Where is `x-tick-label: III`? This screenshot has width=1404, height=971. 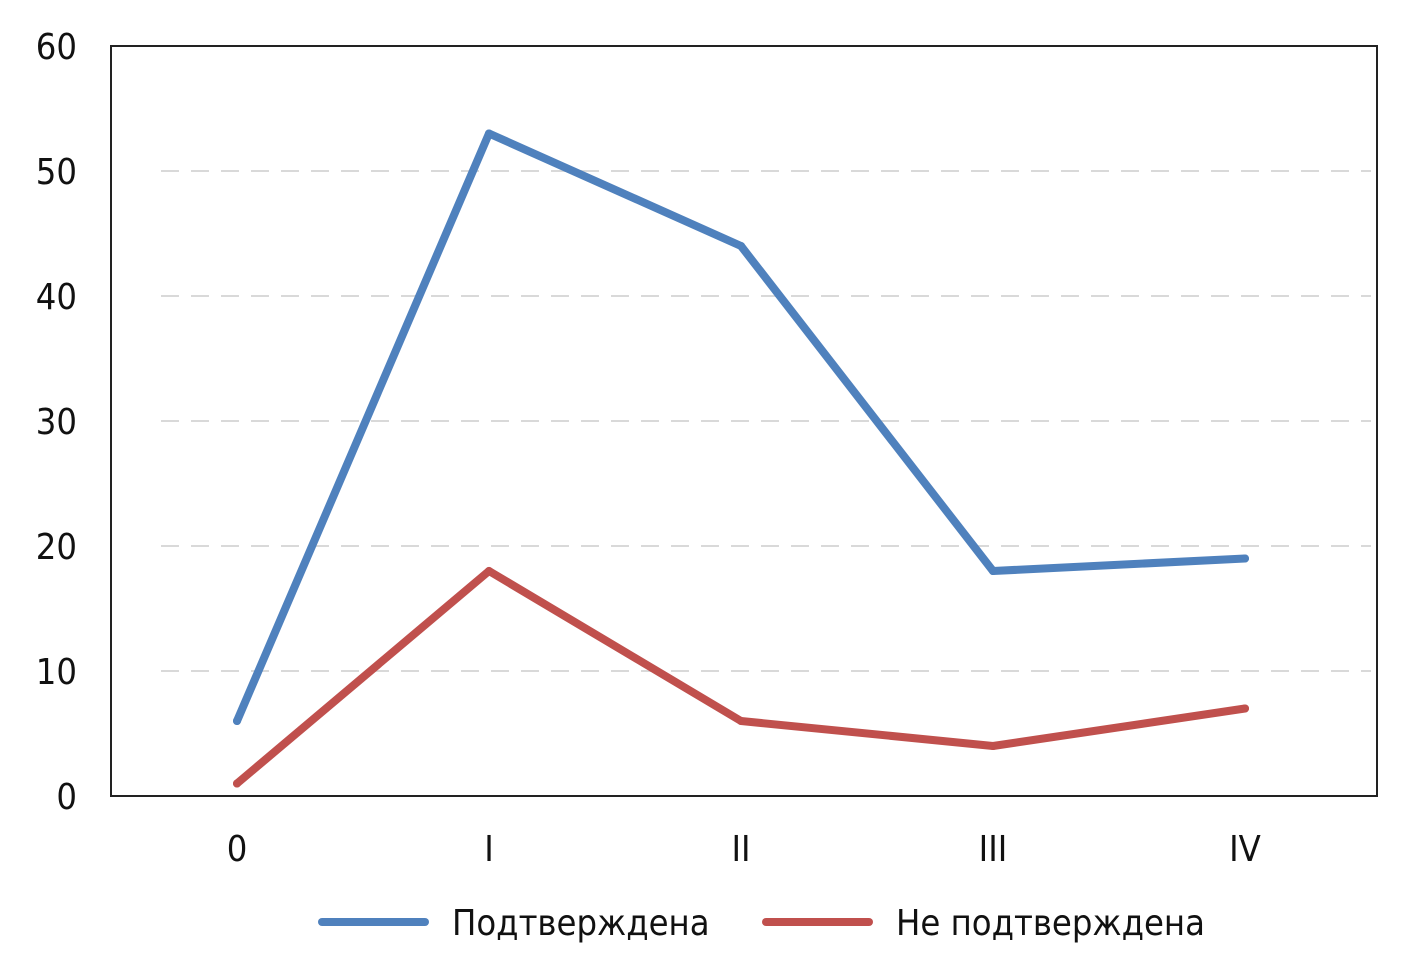 x-tick-label: III is located at coordinates (993, 849).